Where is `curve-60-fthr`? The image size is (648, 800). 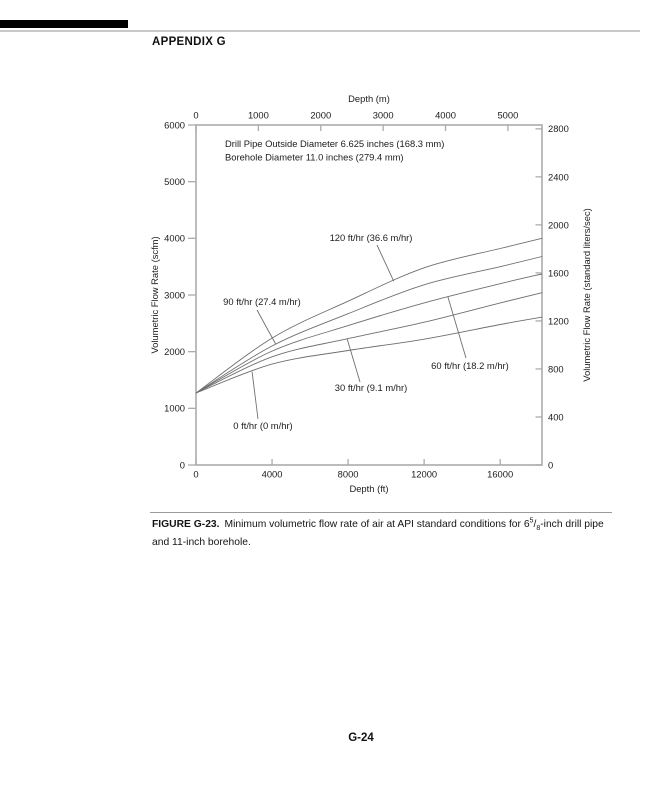 curve-60-fthr is located at coordinates (369, 333).